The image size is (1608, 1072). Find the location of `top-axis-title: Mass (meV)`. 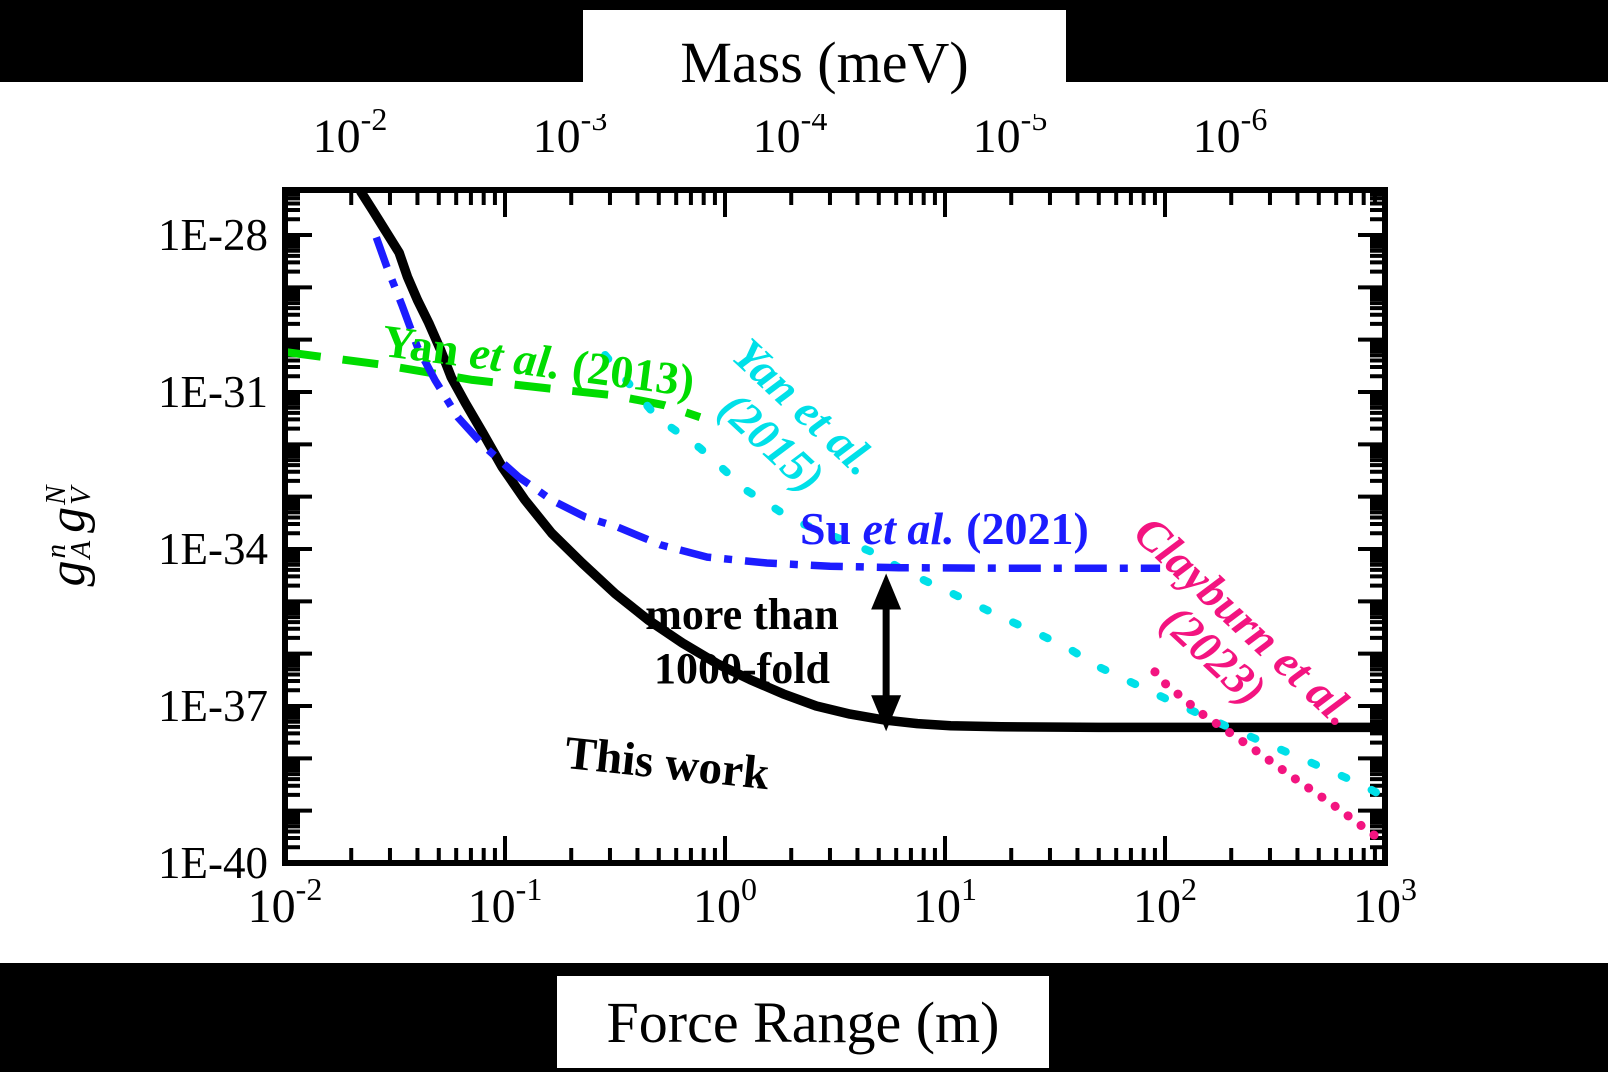

top-axis-title: Mass (meV) is located at coordinates (824, 62).